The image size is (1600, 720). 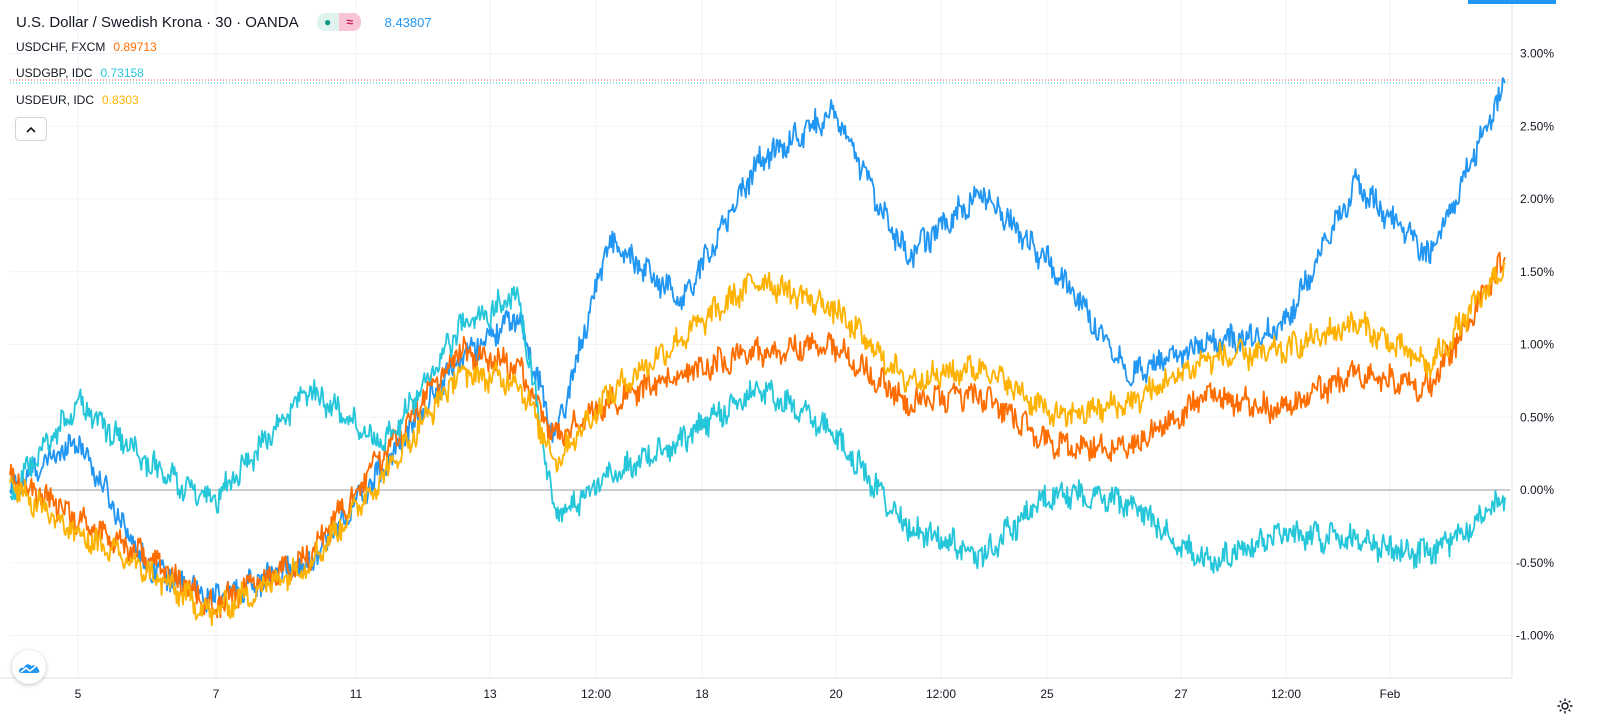 What do you see at coordinates (1537, 490) in the screenshot?
I see `y-tick-label: 0.00%` at bounding box center [1537, 490].